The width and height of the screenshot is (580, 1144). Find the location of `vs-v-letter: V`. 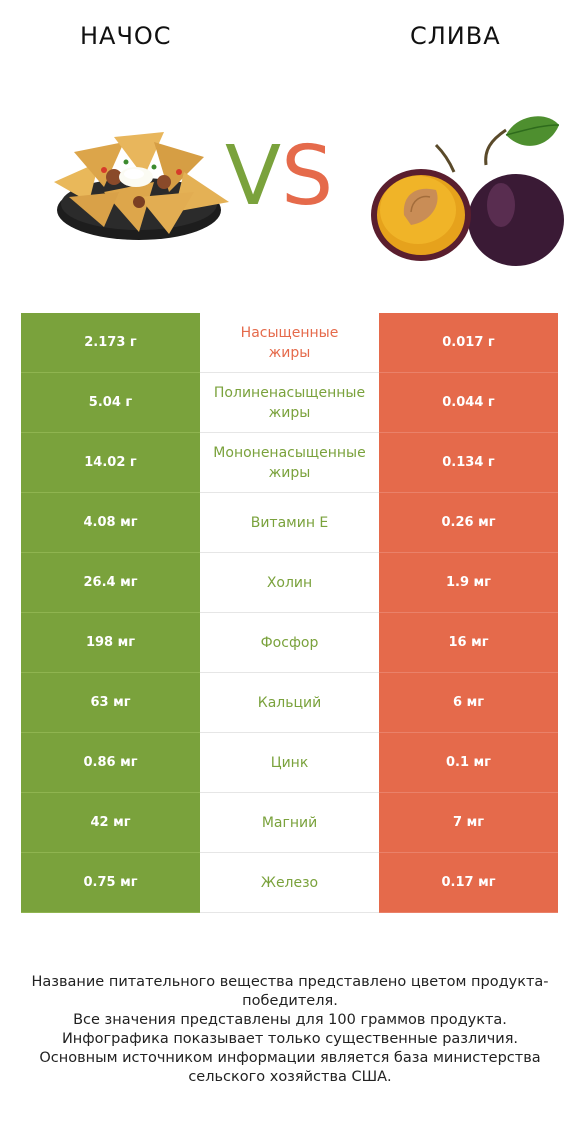

vs-v-letter: V is located at coordinates (253, 176).